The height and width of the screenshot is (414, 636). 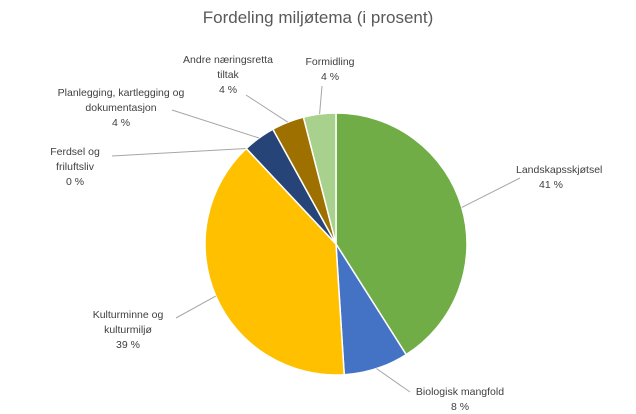 I want to click on category-label: Andre næringsretta tiltak, so click(x=228, y=67).